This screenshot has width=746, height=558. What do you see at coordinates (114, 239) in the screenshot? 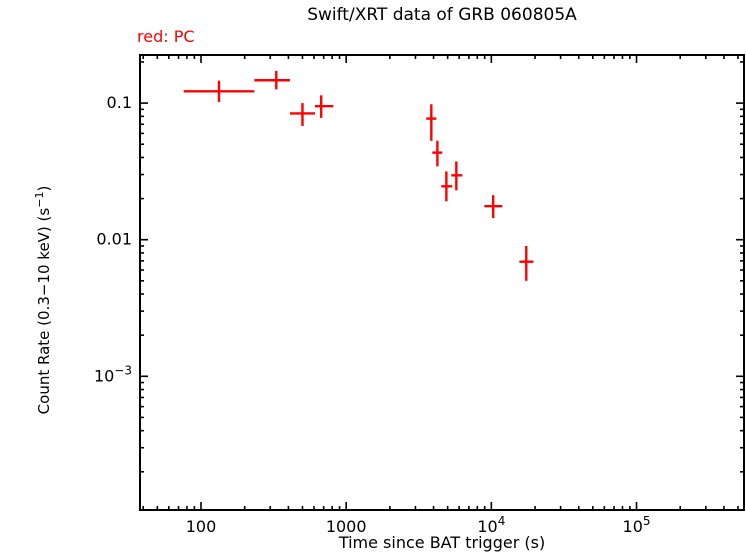
I see `svg-text: 0.01` at bounding box center [114, 239].